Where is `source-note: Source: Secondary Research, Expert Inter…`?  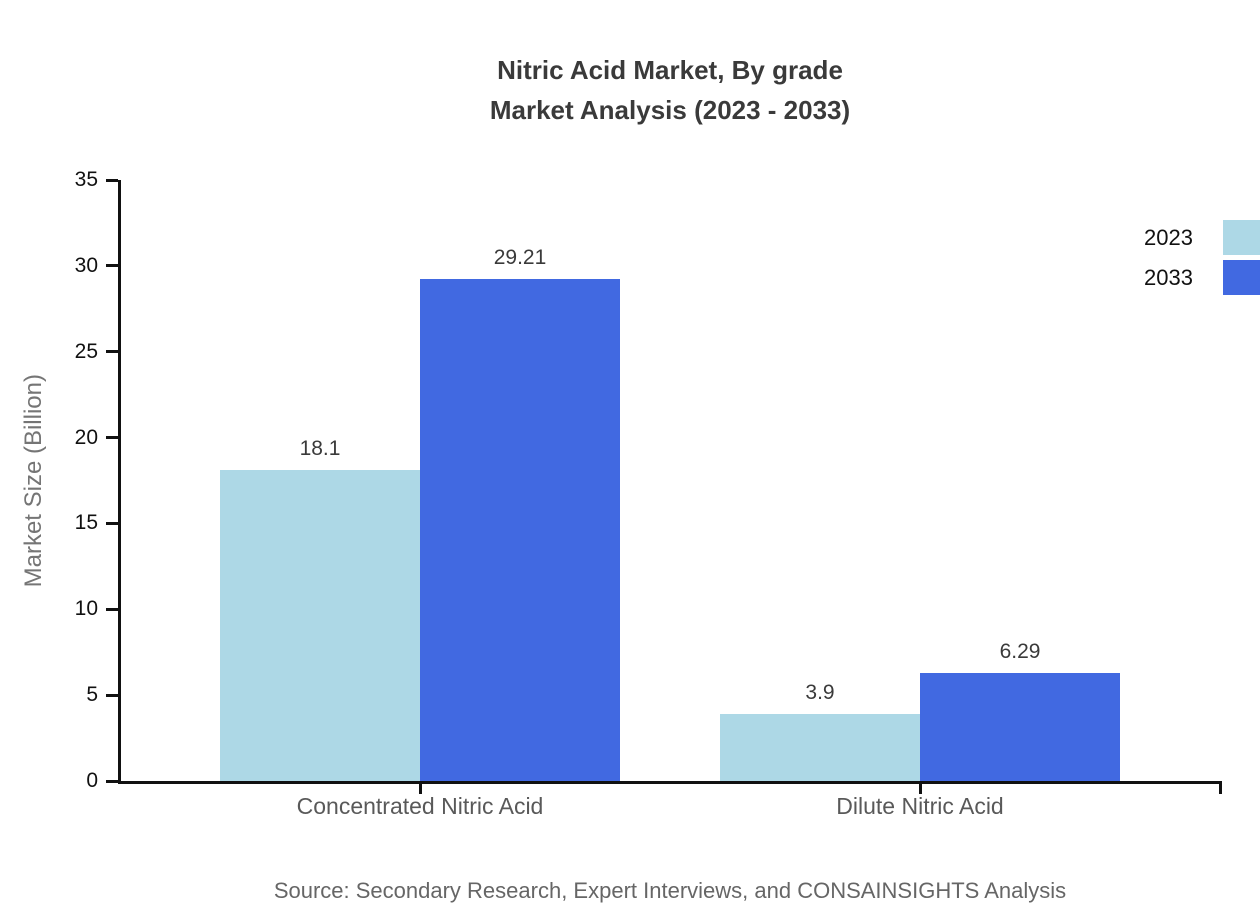
source-note: Source: Secondary Research, Expert Inter… is located at coordinates (670, 890).